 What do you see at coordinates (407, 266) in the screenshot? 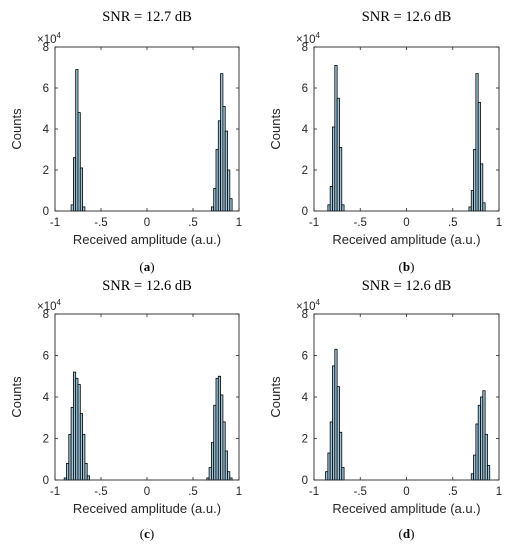
I see `panel-caption: (b)` at bounding box center [407, 266].